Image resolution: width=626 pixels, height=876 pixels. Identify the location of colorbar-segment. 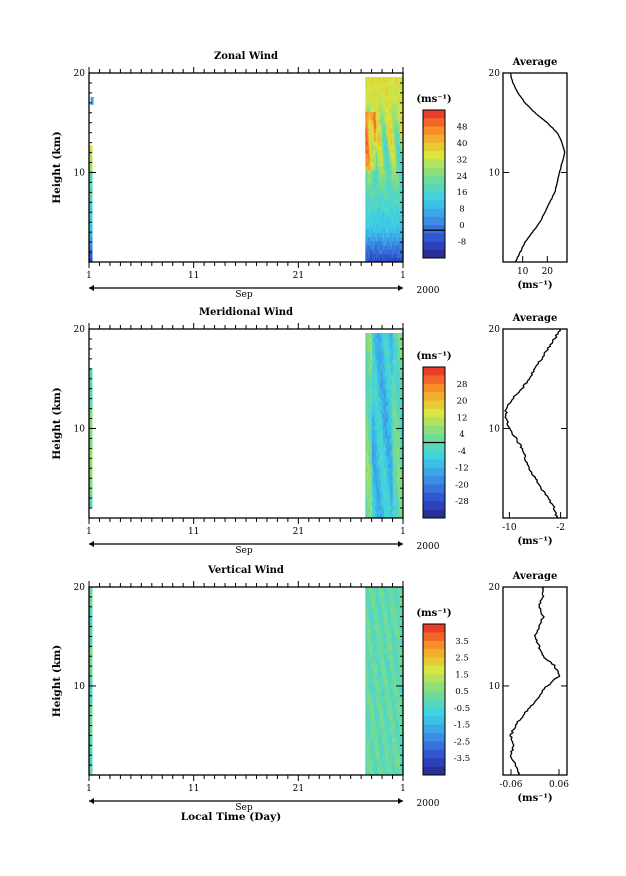
(434, 380).